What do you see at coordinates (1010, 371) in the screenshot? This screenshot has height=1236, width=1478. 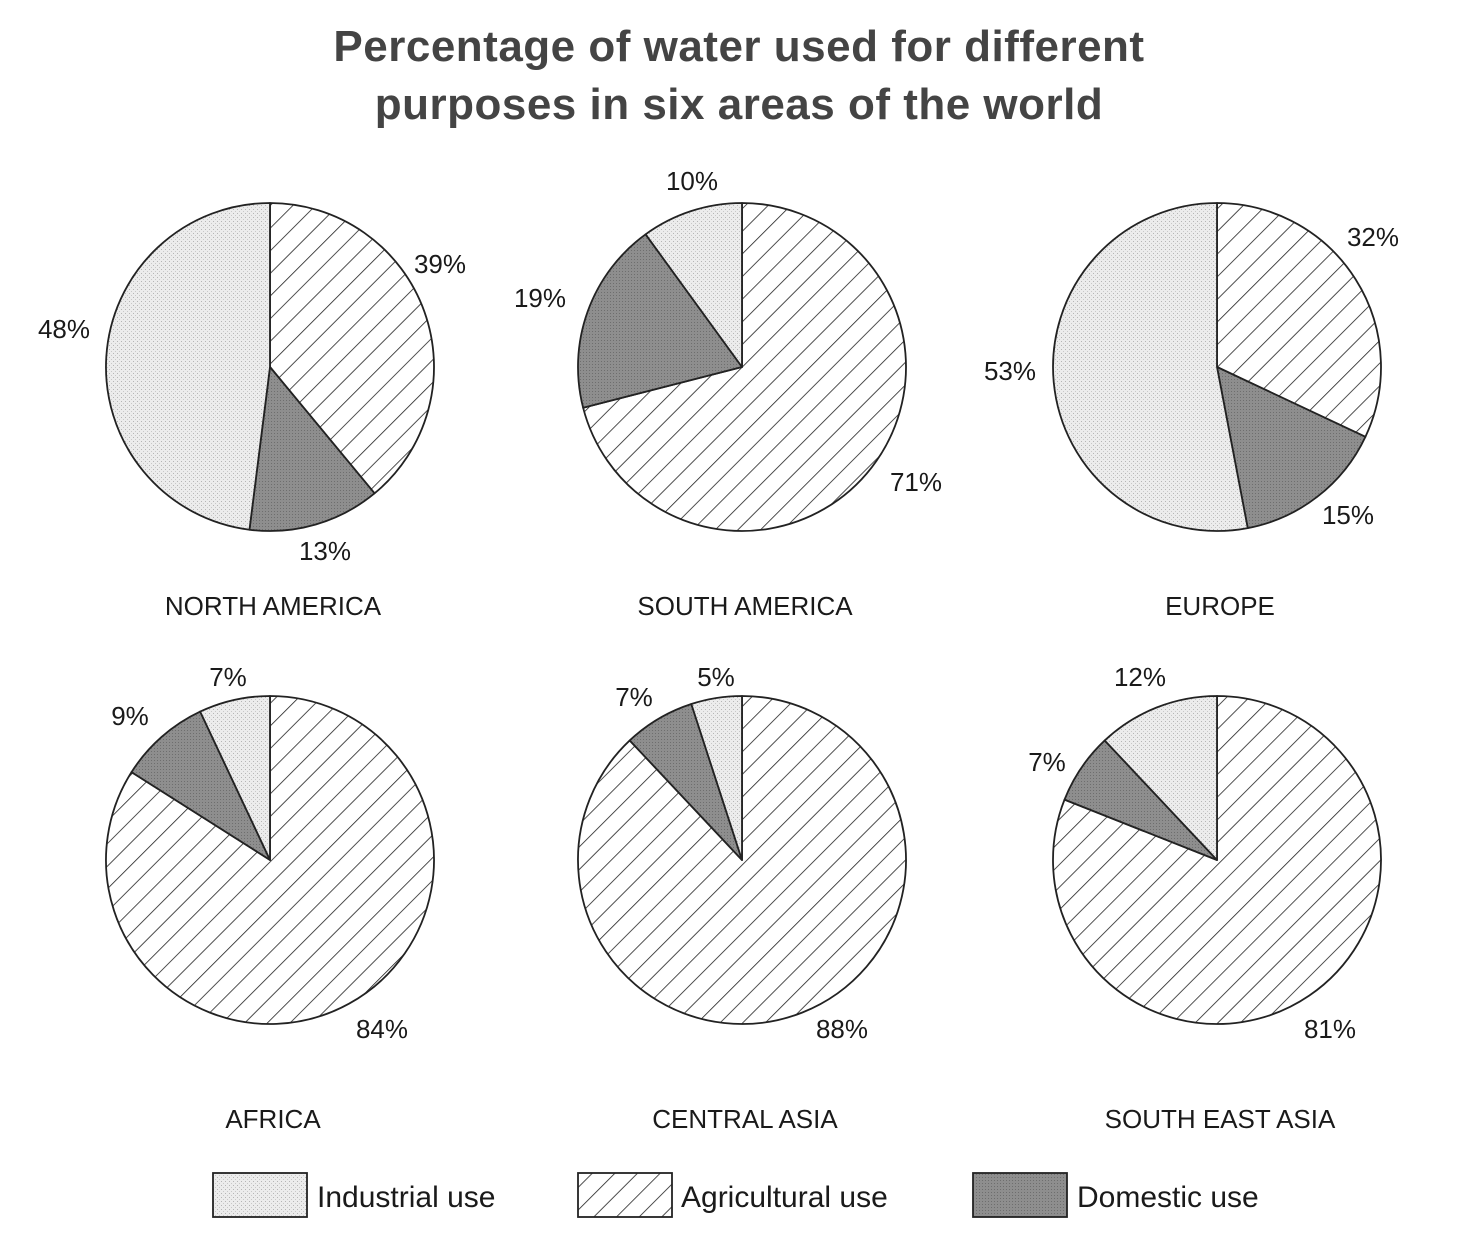 I see `slice-data-label: 53%` at bounding box center [1010, 371].